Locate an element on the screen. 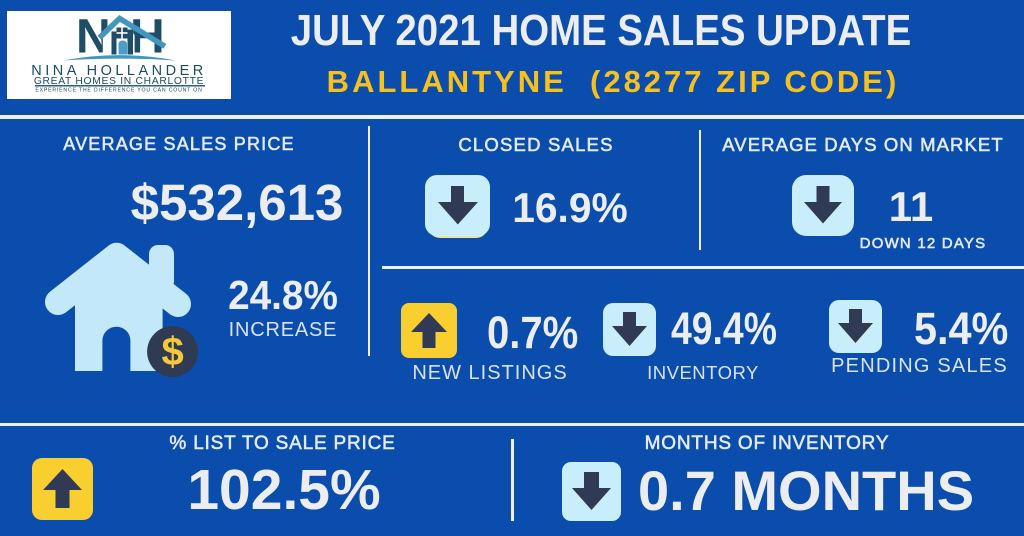  svg-text: GREAT HOMES IN CHARLOTTE is located at coordinates (119, 81).